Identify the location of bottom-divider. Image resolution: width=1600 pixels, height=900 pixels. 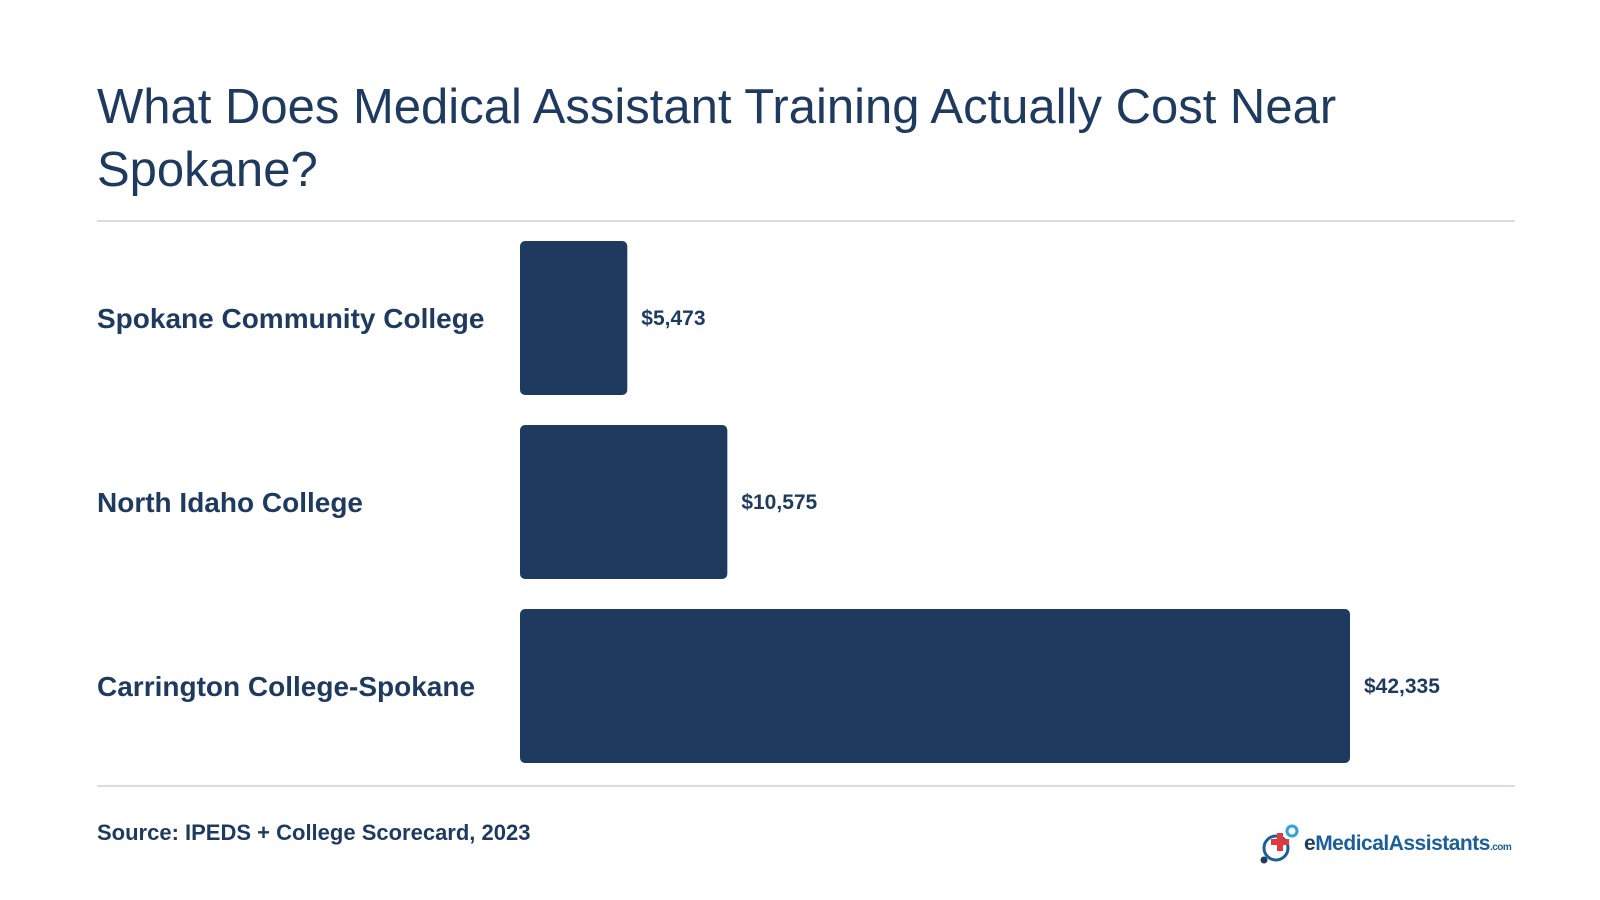
(806, 786).